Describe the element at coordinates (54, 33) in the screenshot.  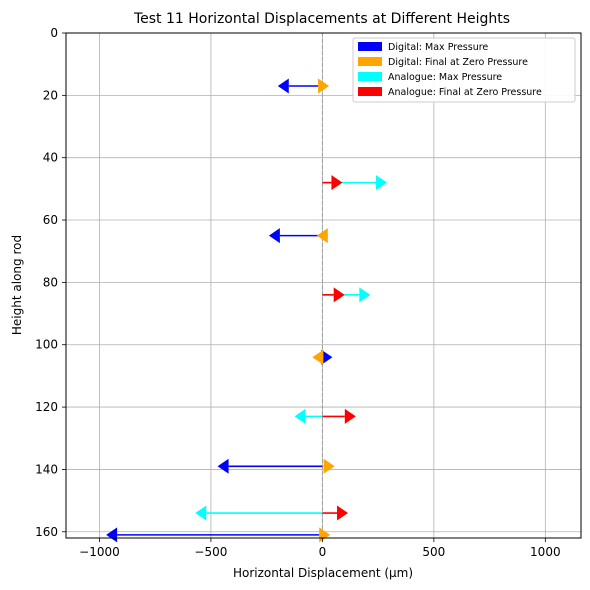
I see `y-tick-label: 0` at that location.